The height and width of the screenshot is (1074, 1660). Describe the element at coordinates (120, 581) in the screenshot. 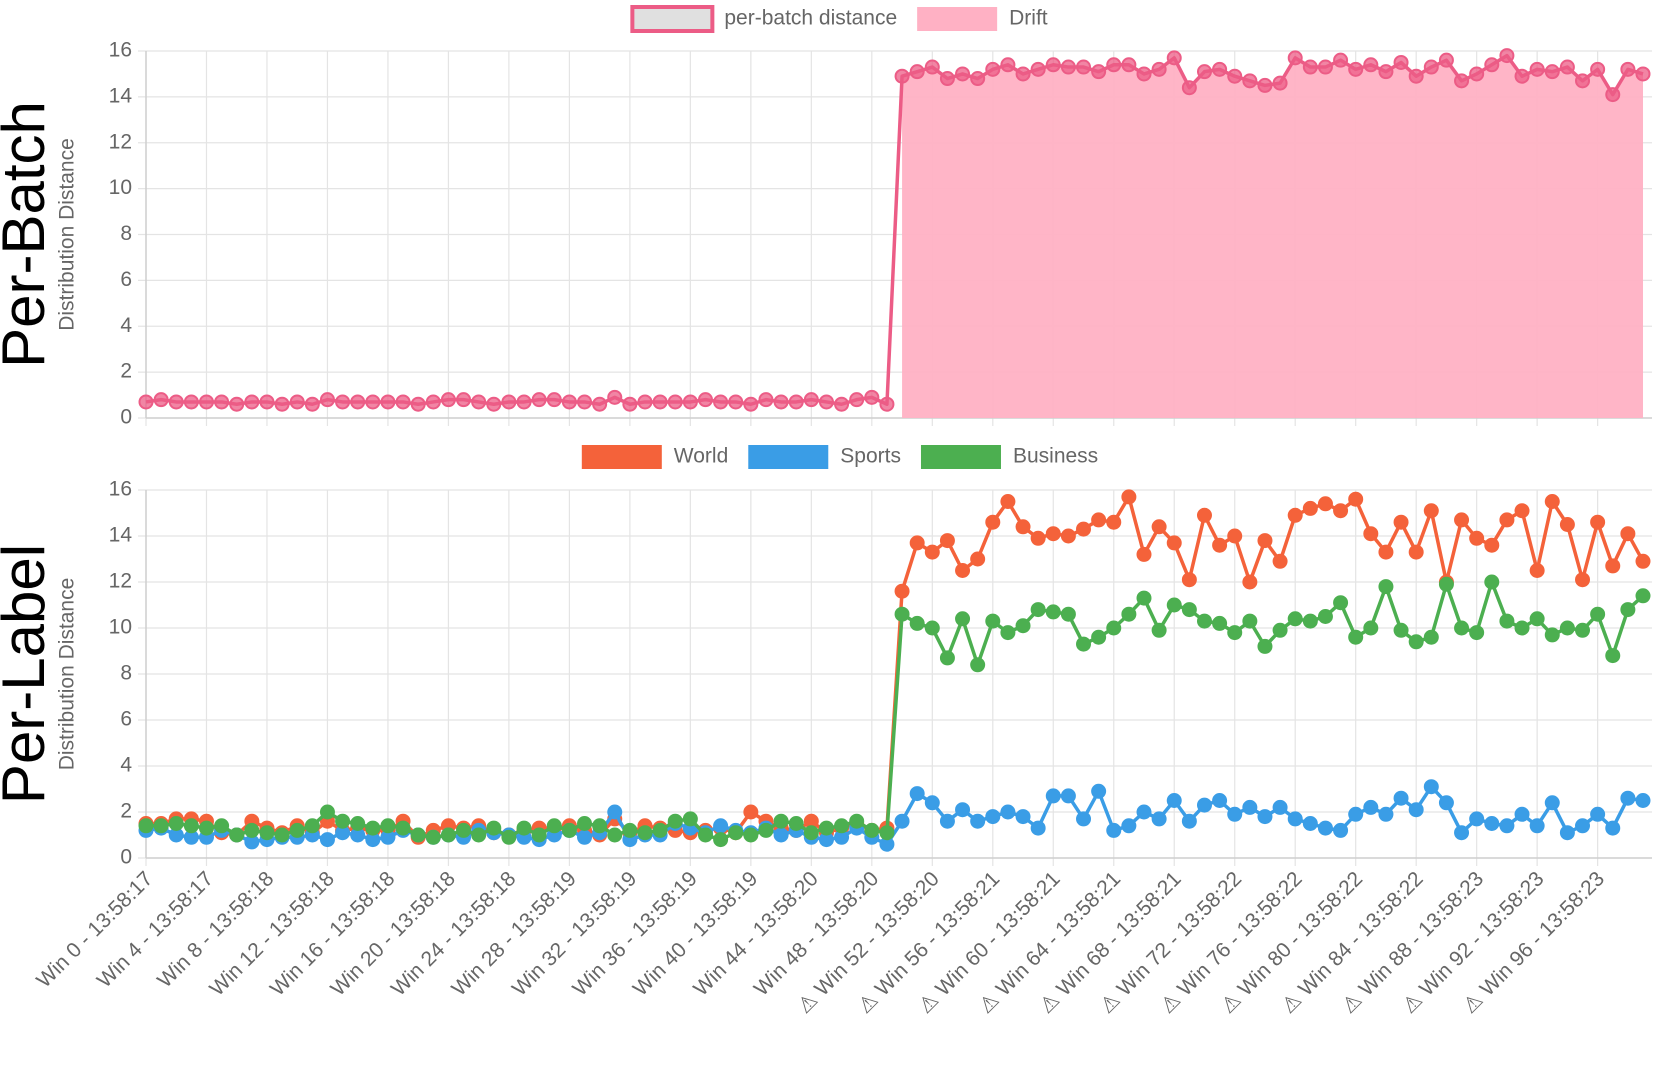

I see `y-tick-label: 12` at that location.